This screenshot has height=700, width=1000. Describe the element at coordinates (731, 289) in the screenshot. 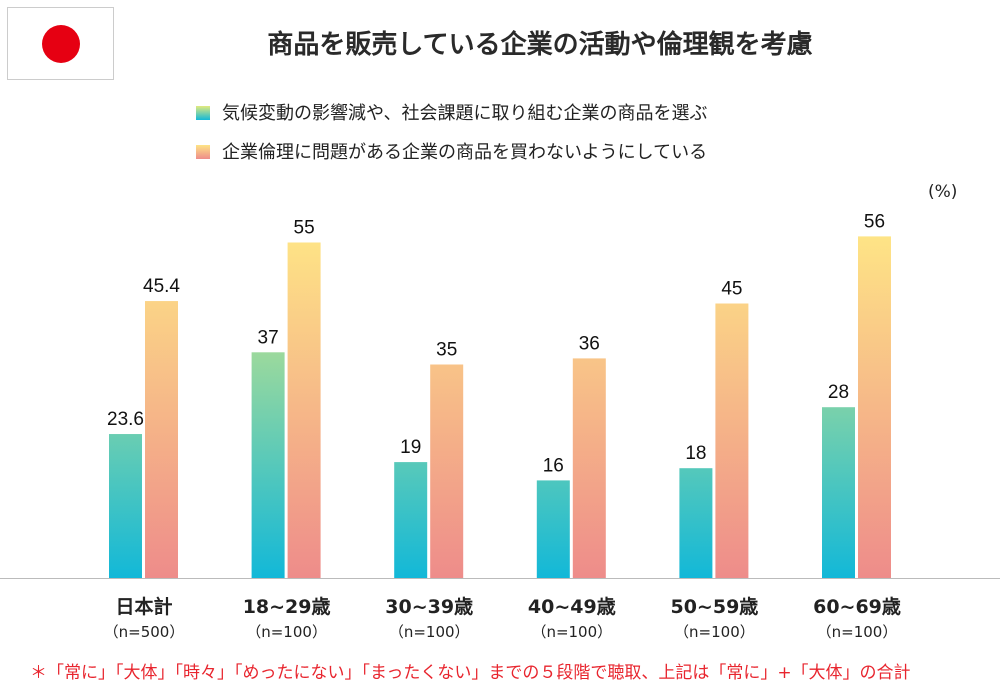

I see `data-label-s2-4: 45` at that location.